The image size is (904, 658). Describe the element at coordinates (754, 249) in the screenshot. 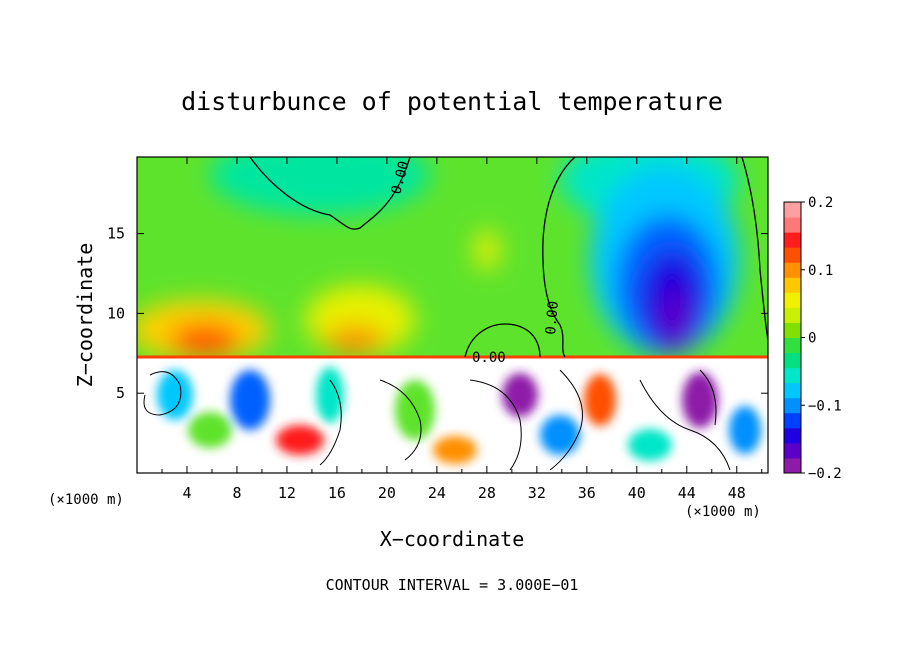

I see `zero-contour-far-right` at that location.